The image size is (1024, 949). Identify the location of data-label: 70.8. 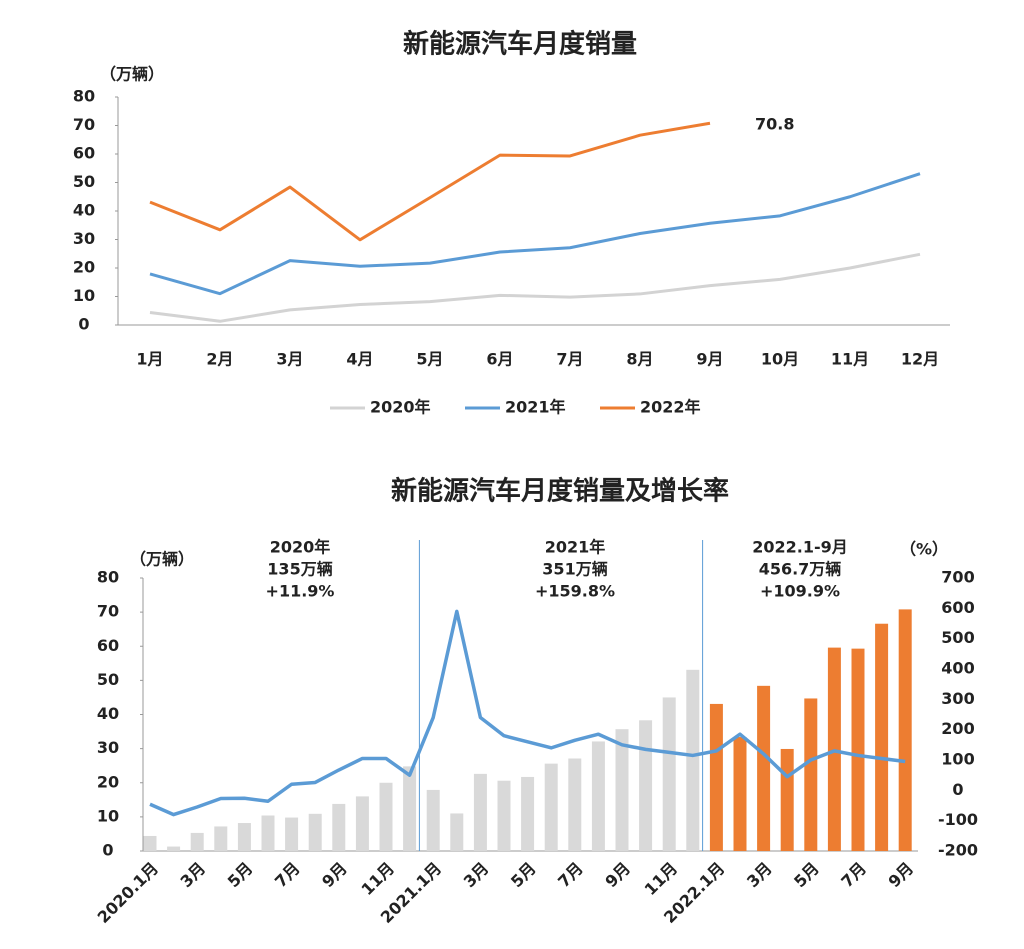
(774, 124).